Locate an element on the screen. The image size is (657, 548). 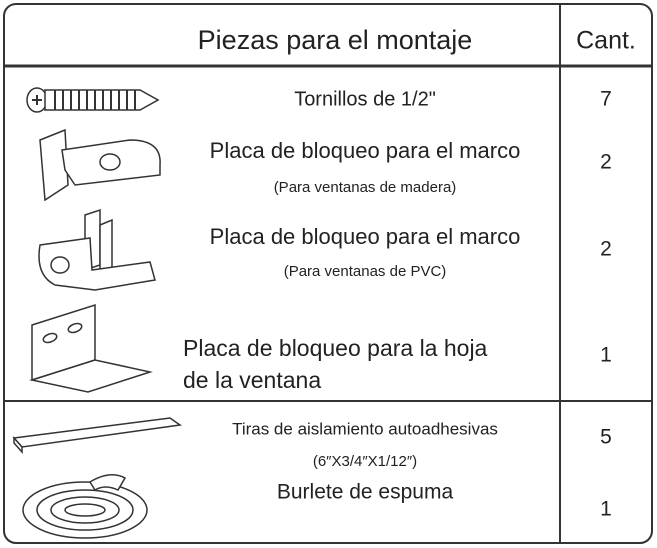
item-note: (6″X3/4″X1/12″) is located at coordinates (365, 461).